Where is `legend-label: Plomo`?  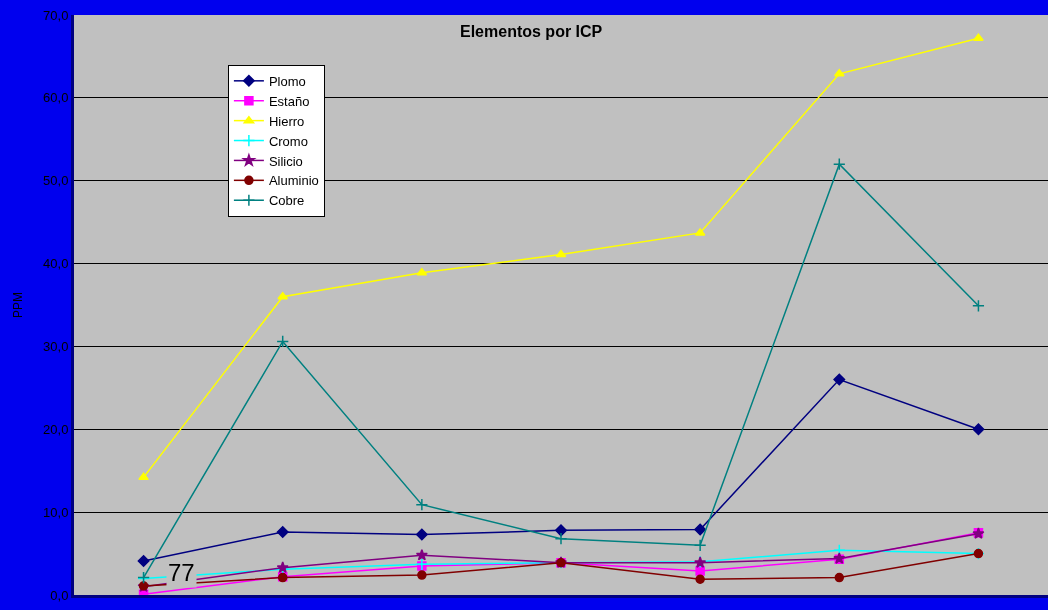 legend-label: Plomo is located at coordinates (287, 81).